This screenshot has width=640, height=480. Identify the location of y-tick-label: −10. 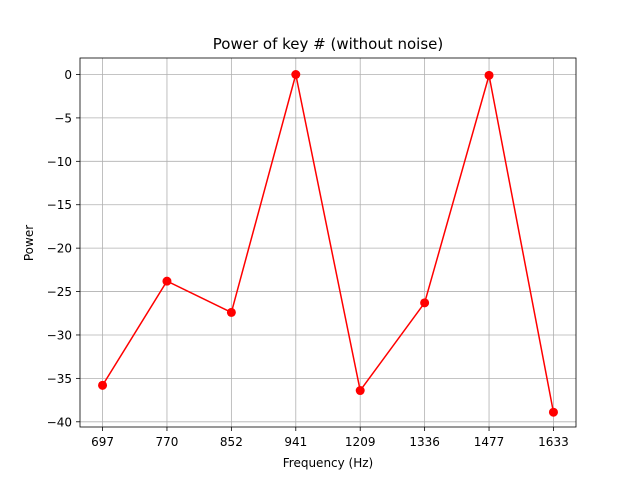
(59, 162).